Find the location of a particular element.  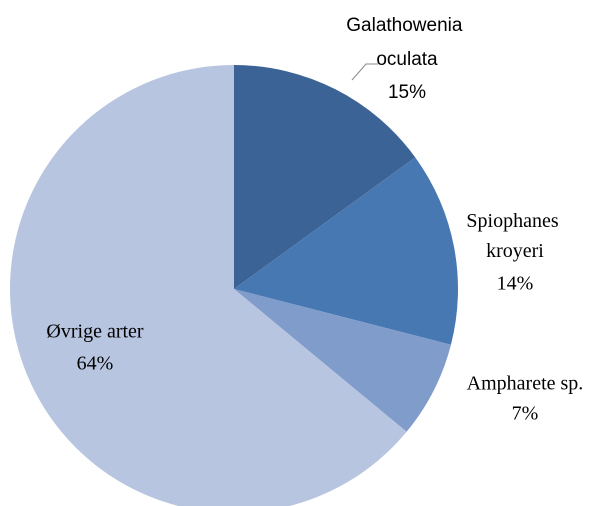

value-label: 15% is located at coordinates (407, 92).